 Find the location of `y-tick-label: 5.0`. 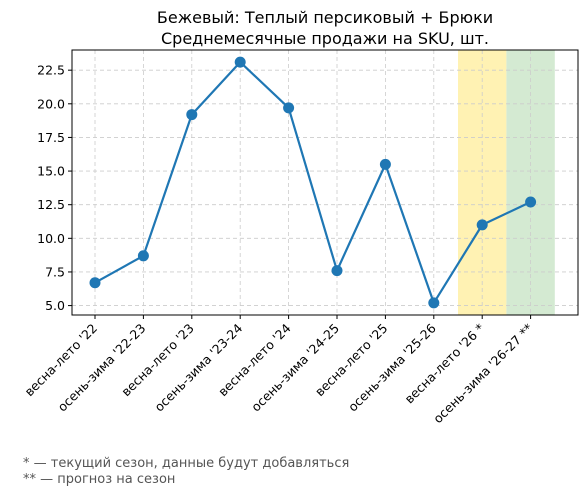

y-tick-label: 5.0 is located at coordinates (55, 305).